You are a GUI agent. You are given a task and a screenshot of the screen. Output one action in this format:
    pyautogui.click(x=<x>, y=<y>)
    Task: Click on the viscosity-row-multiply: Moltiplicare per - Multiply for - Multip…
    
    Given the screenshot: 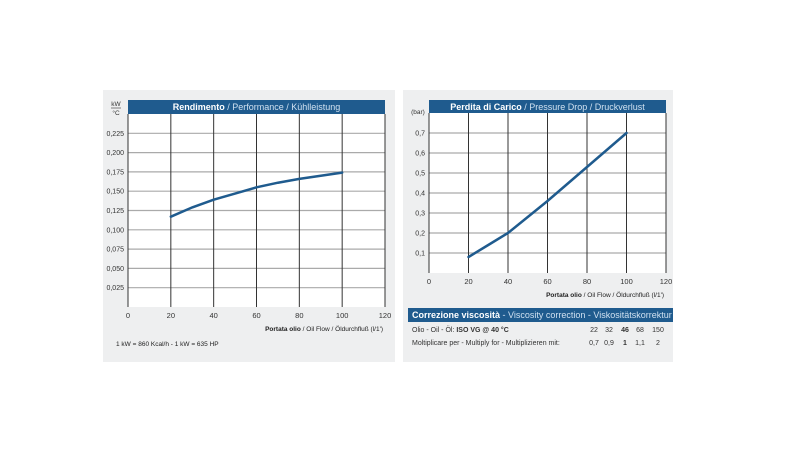 What is the action you would take?
    pyautogui.click(x=486, y=343)
    